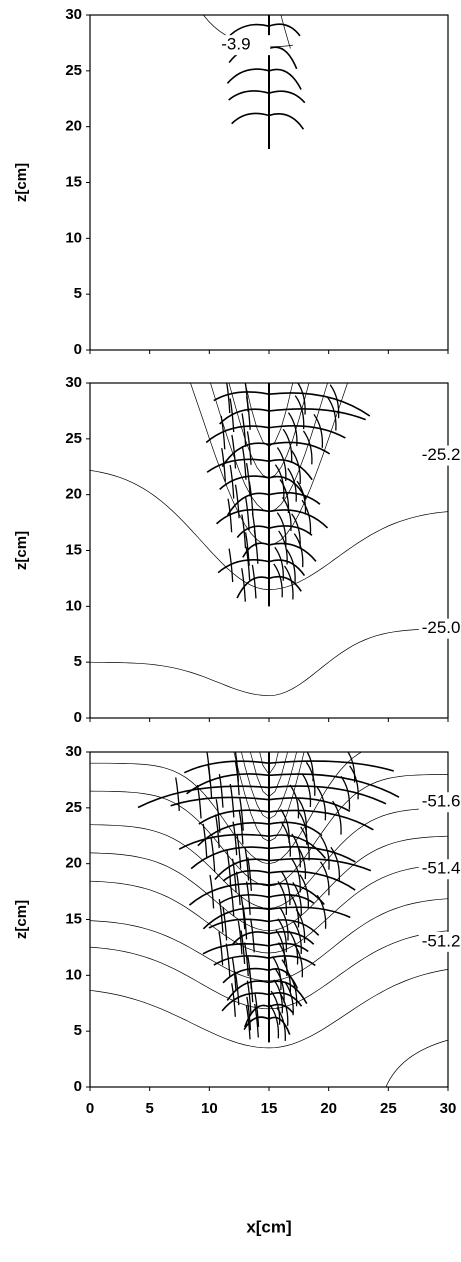 Image resolution: width=461 pixels, height=1262 pixels. Describe the element at coordinates (73, 237) in the screenshot. I see `y-tick-label: 10` at that location.